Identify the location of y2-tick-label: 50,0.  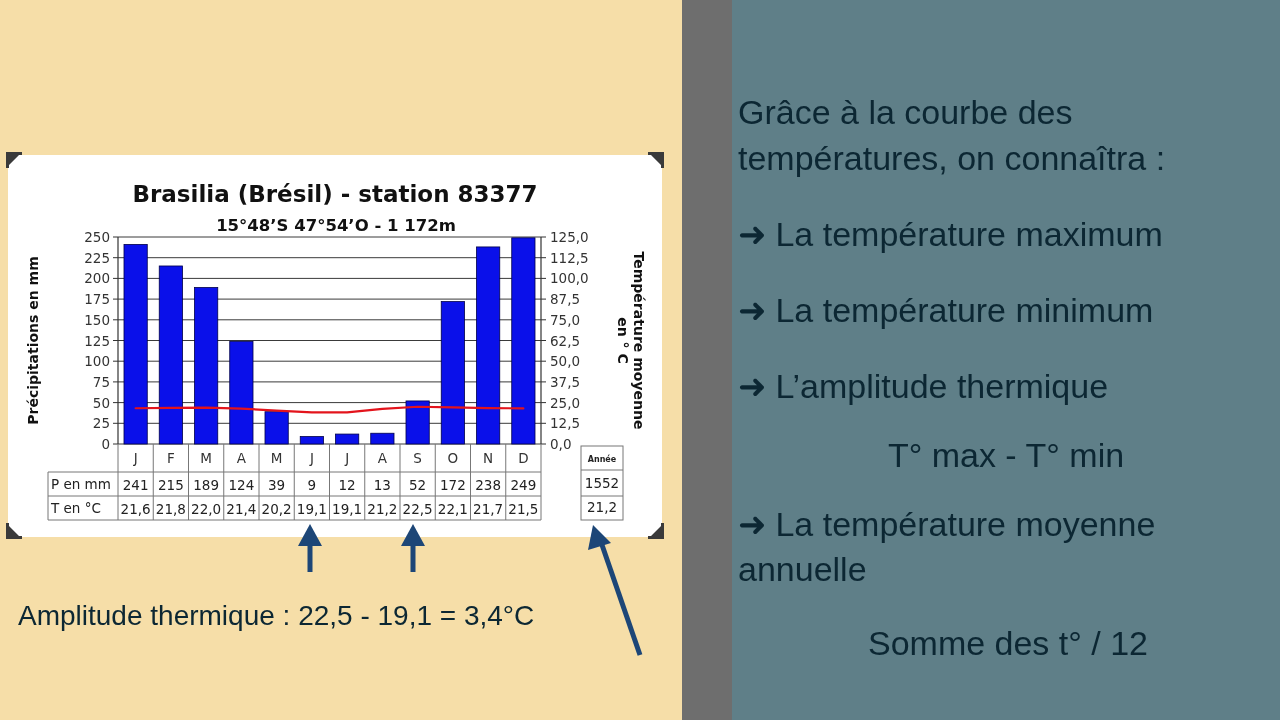
(565, 361).